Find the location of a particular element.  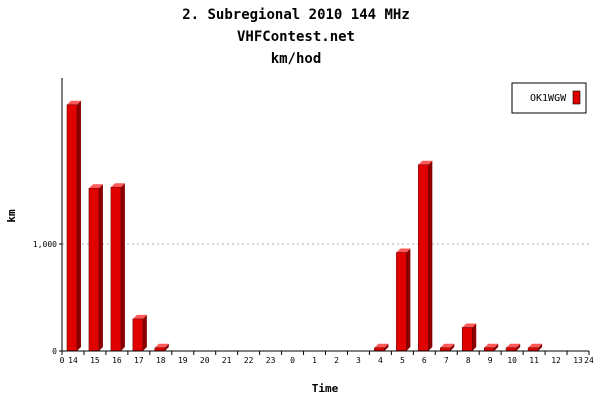

x-axis-start-label: 0 is located at coordinates (62, 360).